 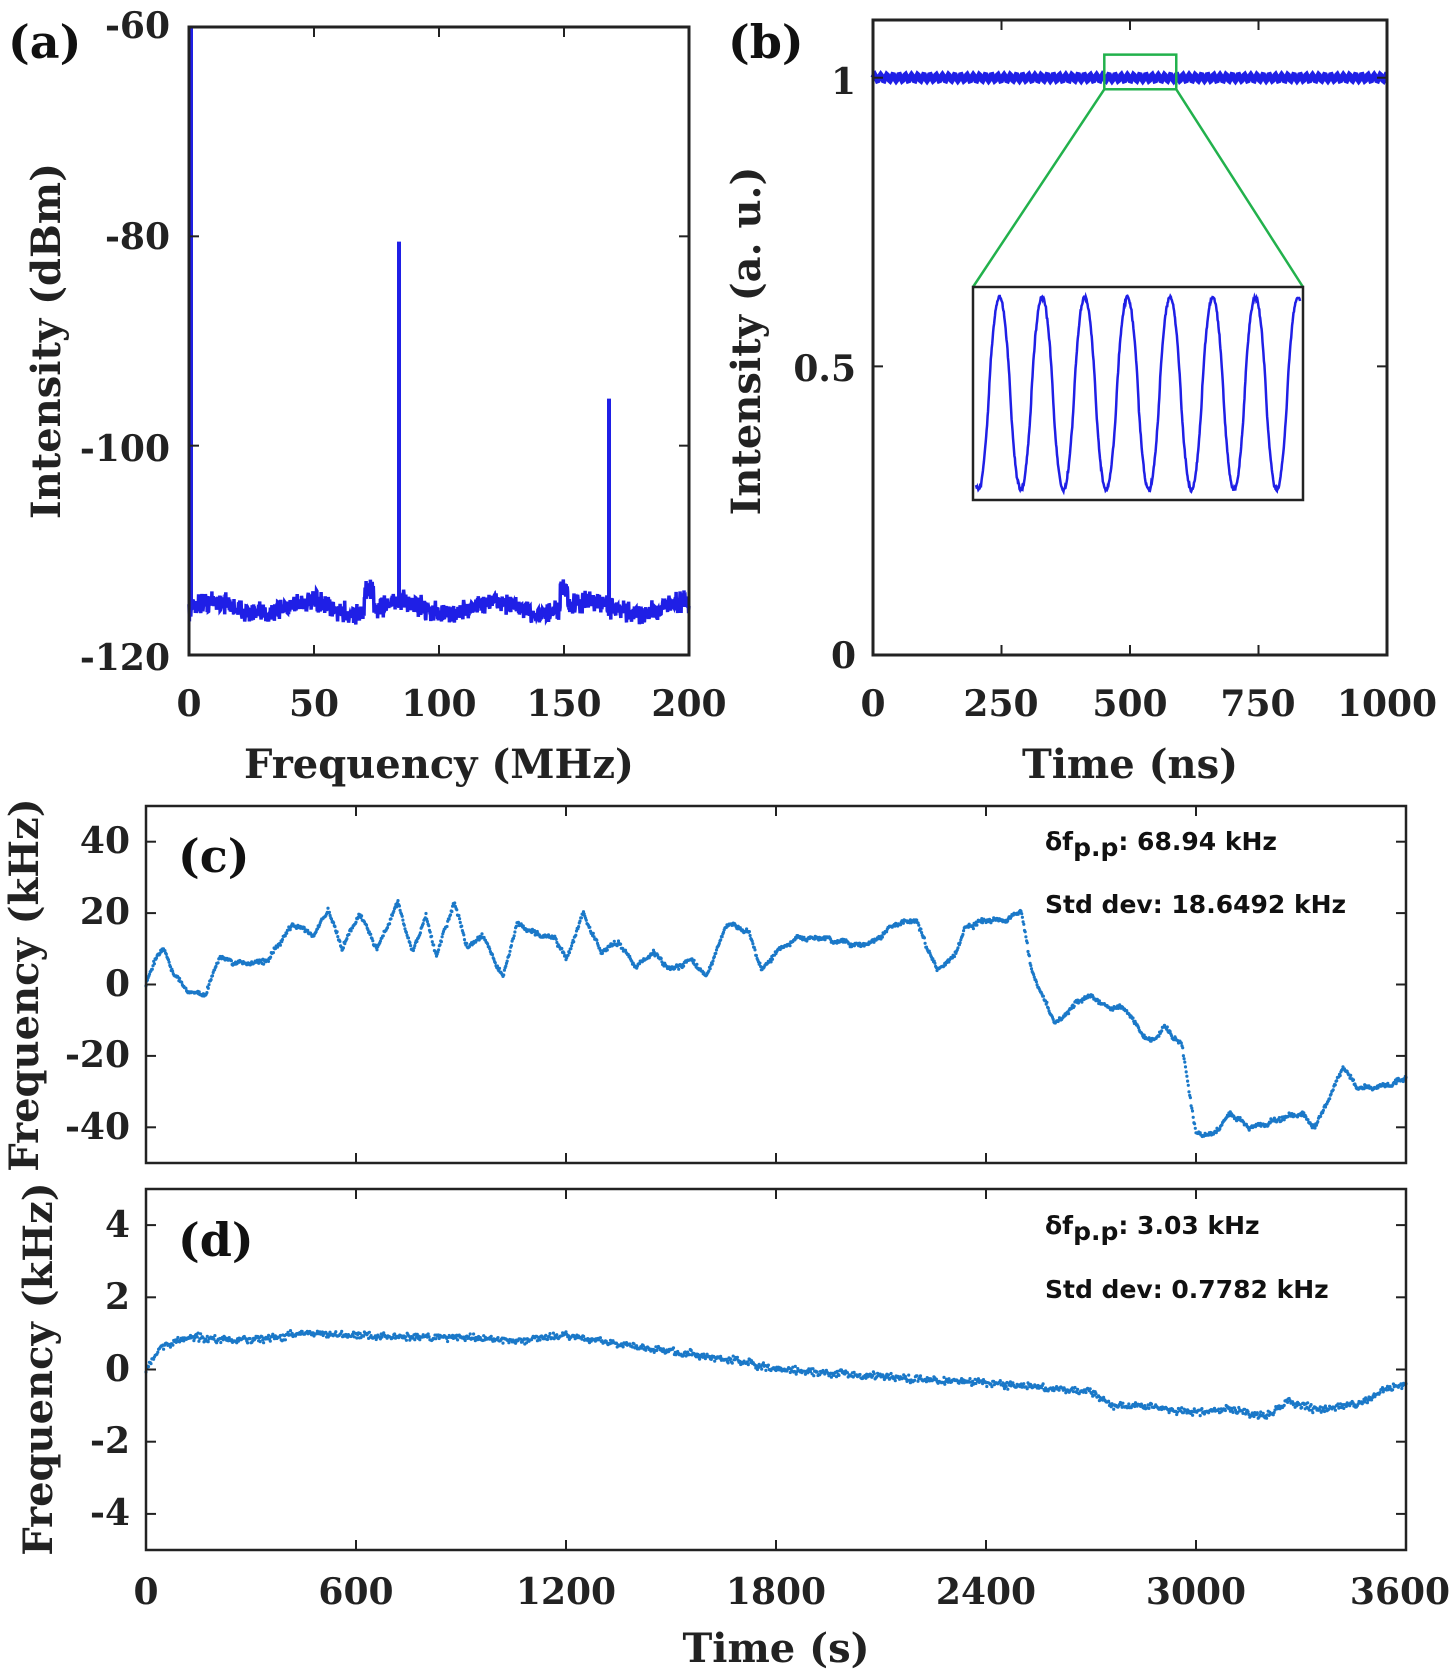 I want to click on panel-c-ytick-label: 40, so click(x=105, y=841).